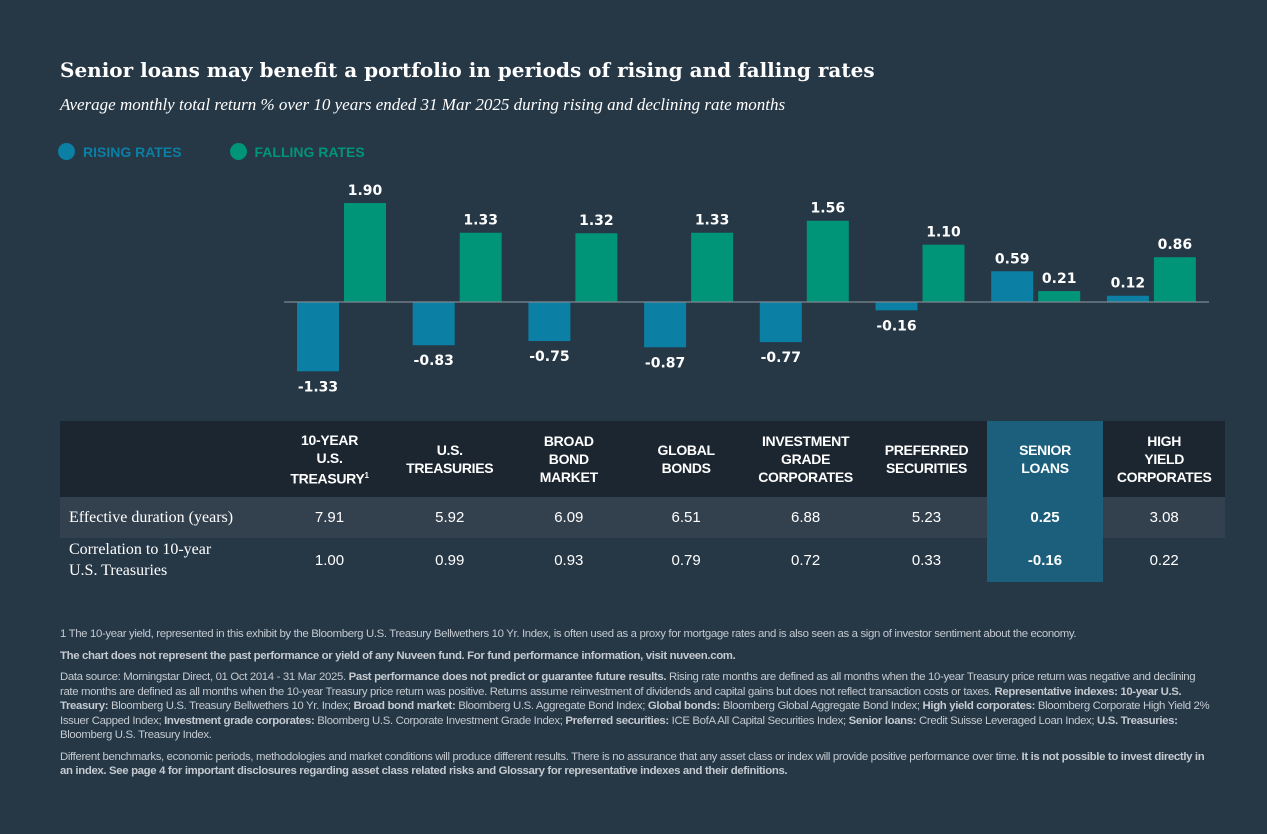 This screenshot has width=1267, height=834. Describe the element at coordinates (329, 517) in the screenshot. I see `table-cell: 7.91` at that location.